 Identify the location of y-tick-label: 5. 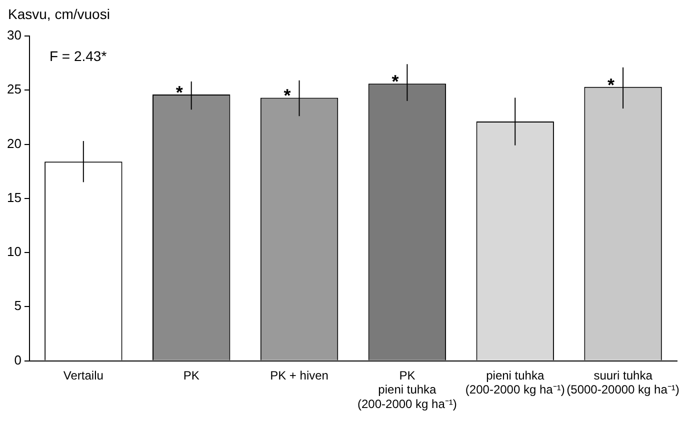
(18, 306).